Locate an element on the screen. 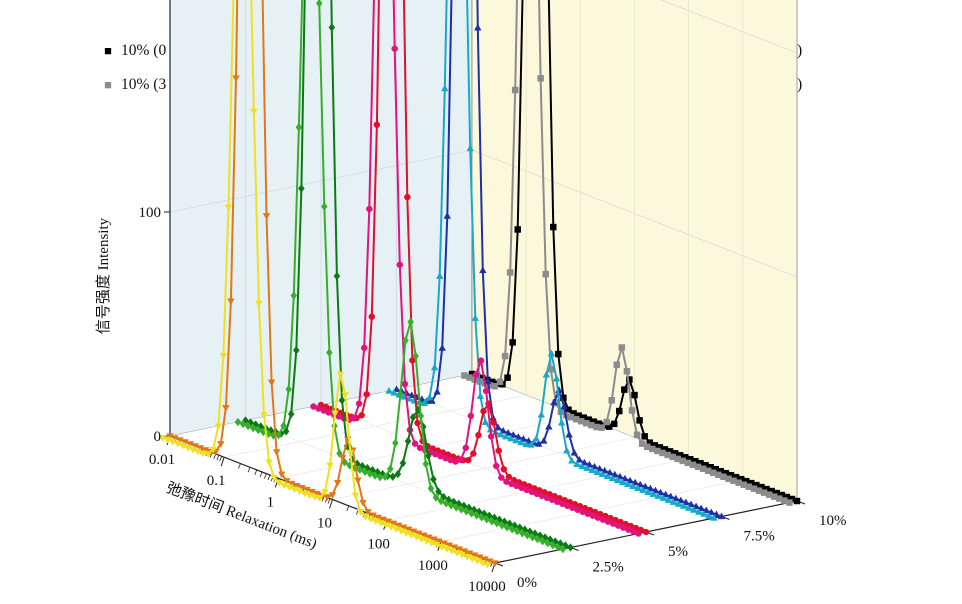 This screenshot has height=604, width=962. z-tick-label: 2.5% is located at coordinates (608, 568).